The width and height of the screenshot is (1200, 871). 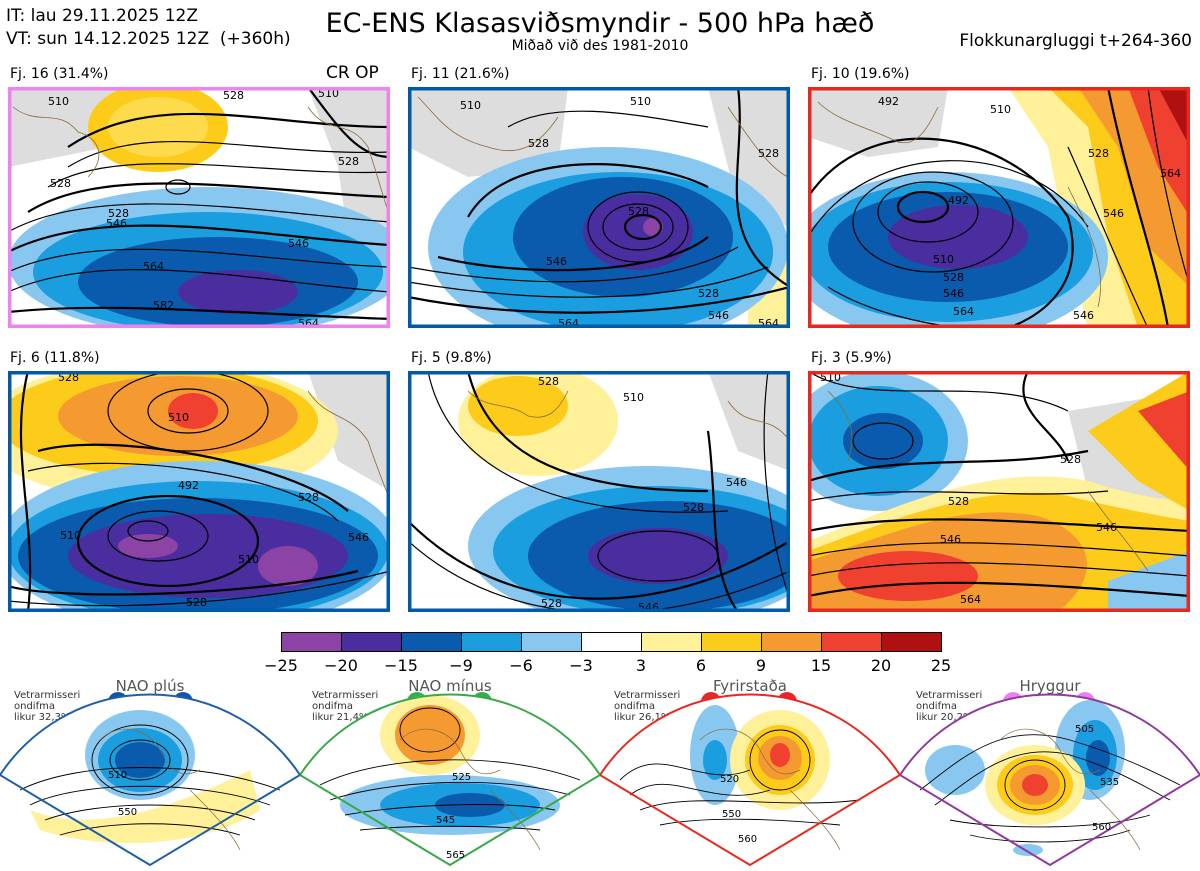 I want to click on cluster-map-6: 510 528 528 546 546 564, so click(x=999, y=491).